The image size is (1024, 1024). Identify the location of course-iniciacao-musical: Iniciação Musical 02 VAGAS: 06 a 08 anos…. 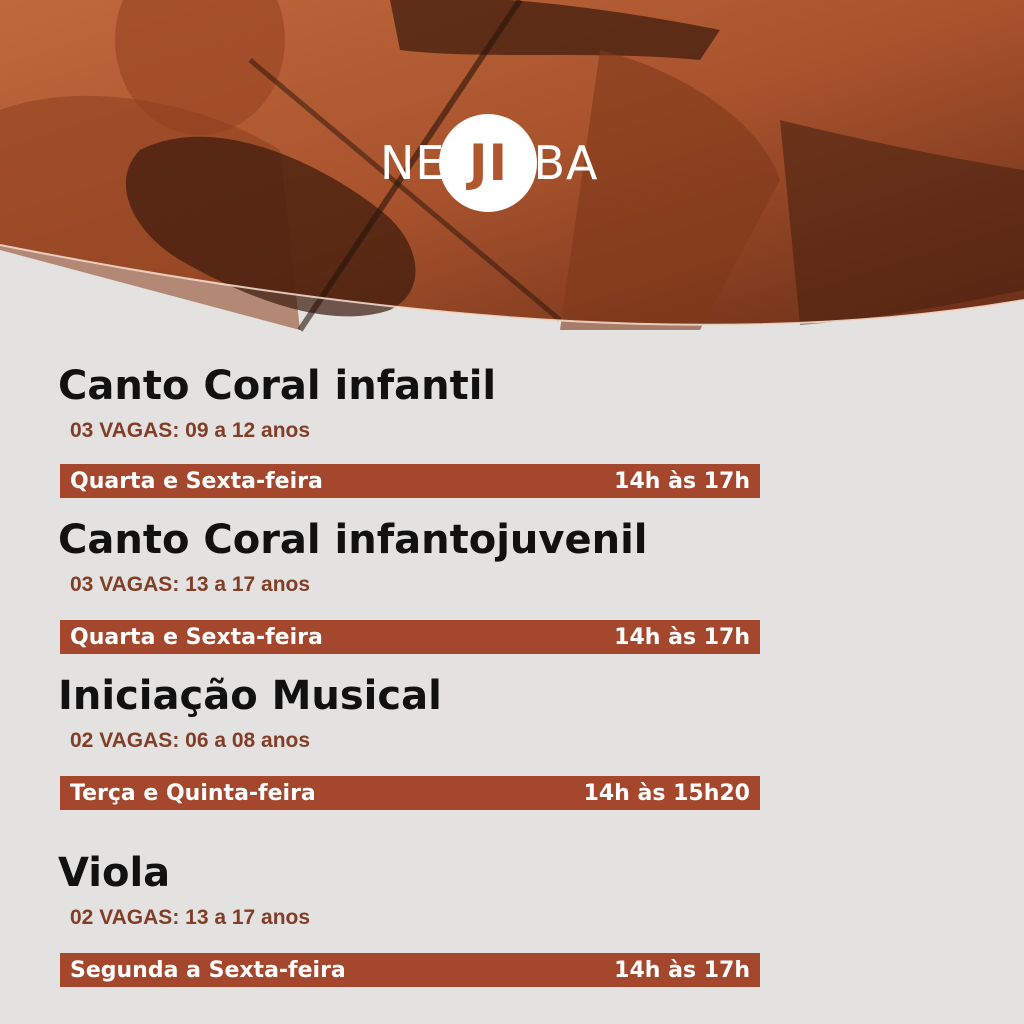
(411, 741).